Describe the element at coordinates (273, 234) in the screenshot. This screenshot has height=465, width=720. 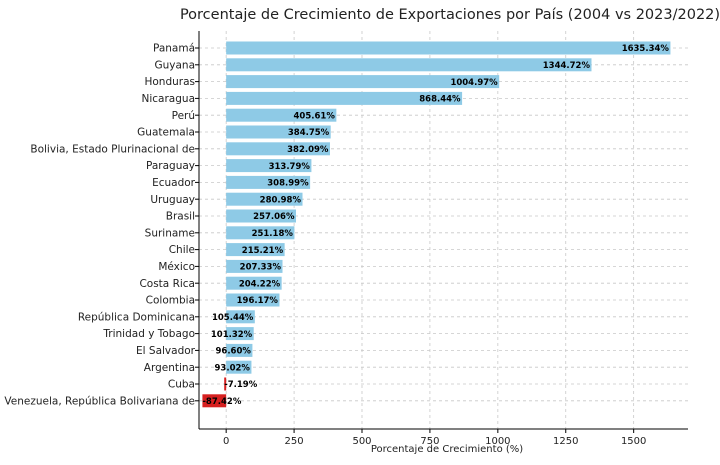
I see `data-label: 251.18%` at that location.